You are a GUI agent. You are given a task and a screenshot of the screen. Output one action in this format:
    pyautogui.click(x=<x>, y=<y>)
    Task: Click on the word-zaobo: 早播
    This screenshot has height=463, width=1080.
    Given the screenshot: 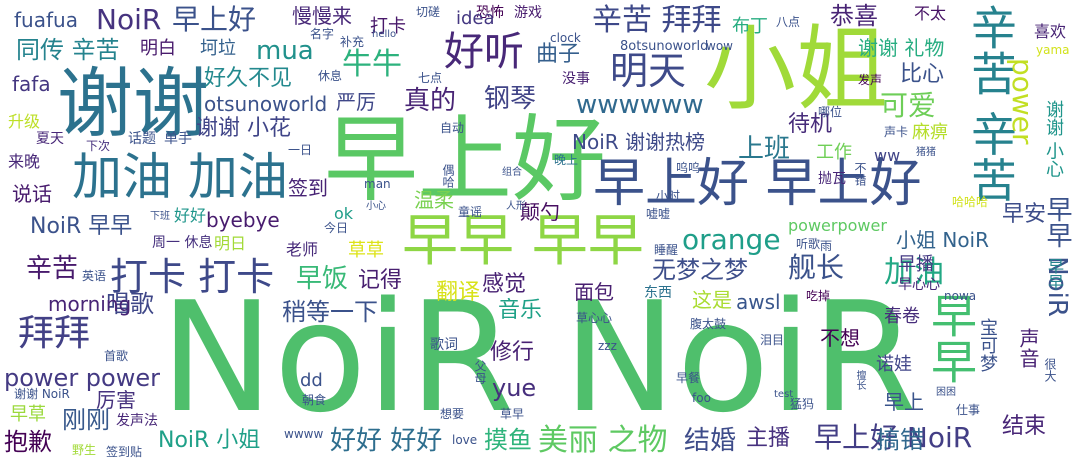 What is the action you would take?
    pyautogui.click(x=916, y=264)
    